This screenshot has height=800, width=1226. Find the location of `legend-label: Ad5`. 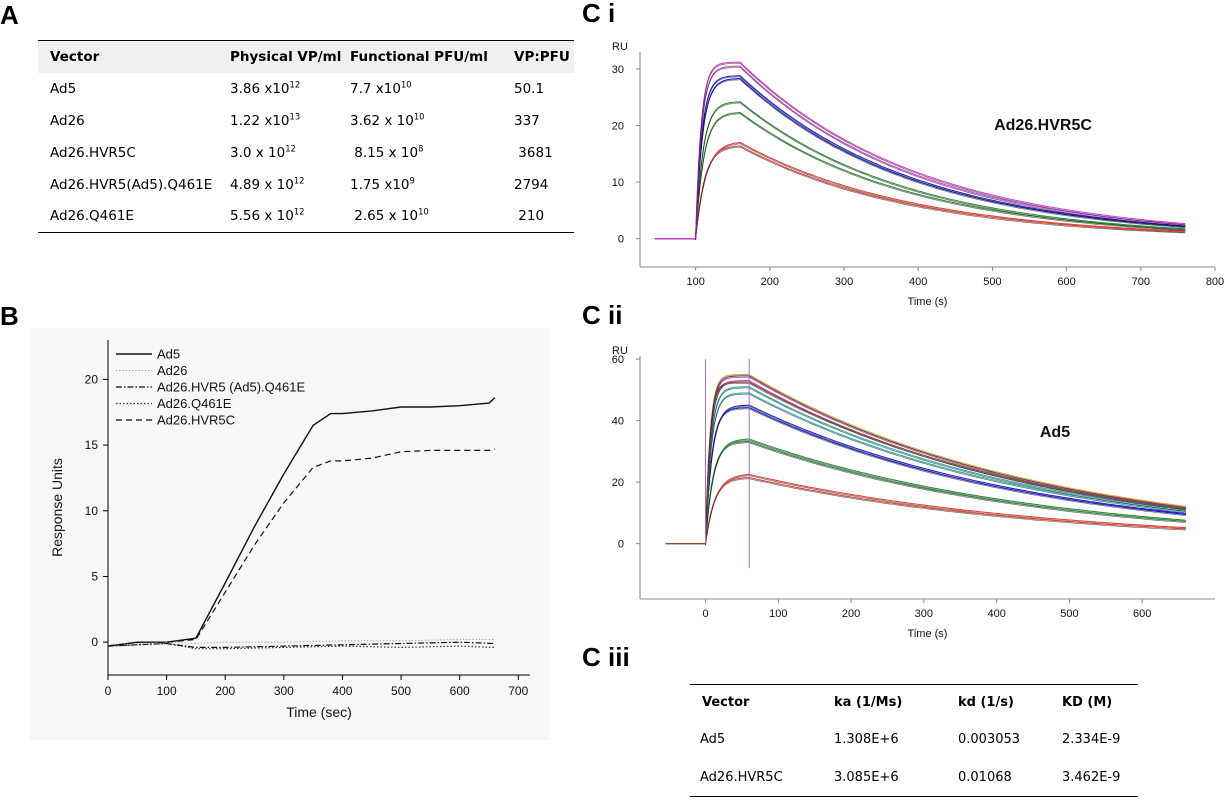

legend-label: Ad5 is located at coordinates (168, 354).